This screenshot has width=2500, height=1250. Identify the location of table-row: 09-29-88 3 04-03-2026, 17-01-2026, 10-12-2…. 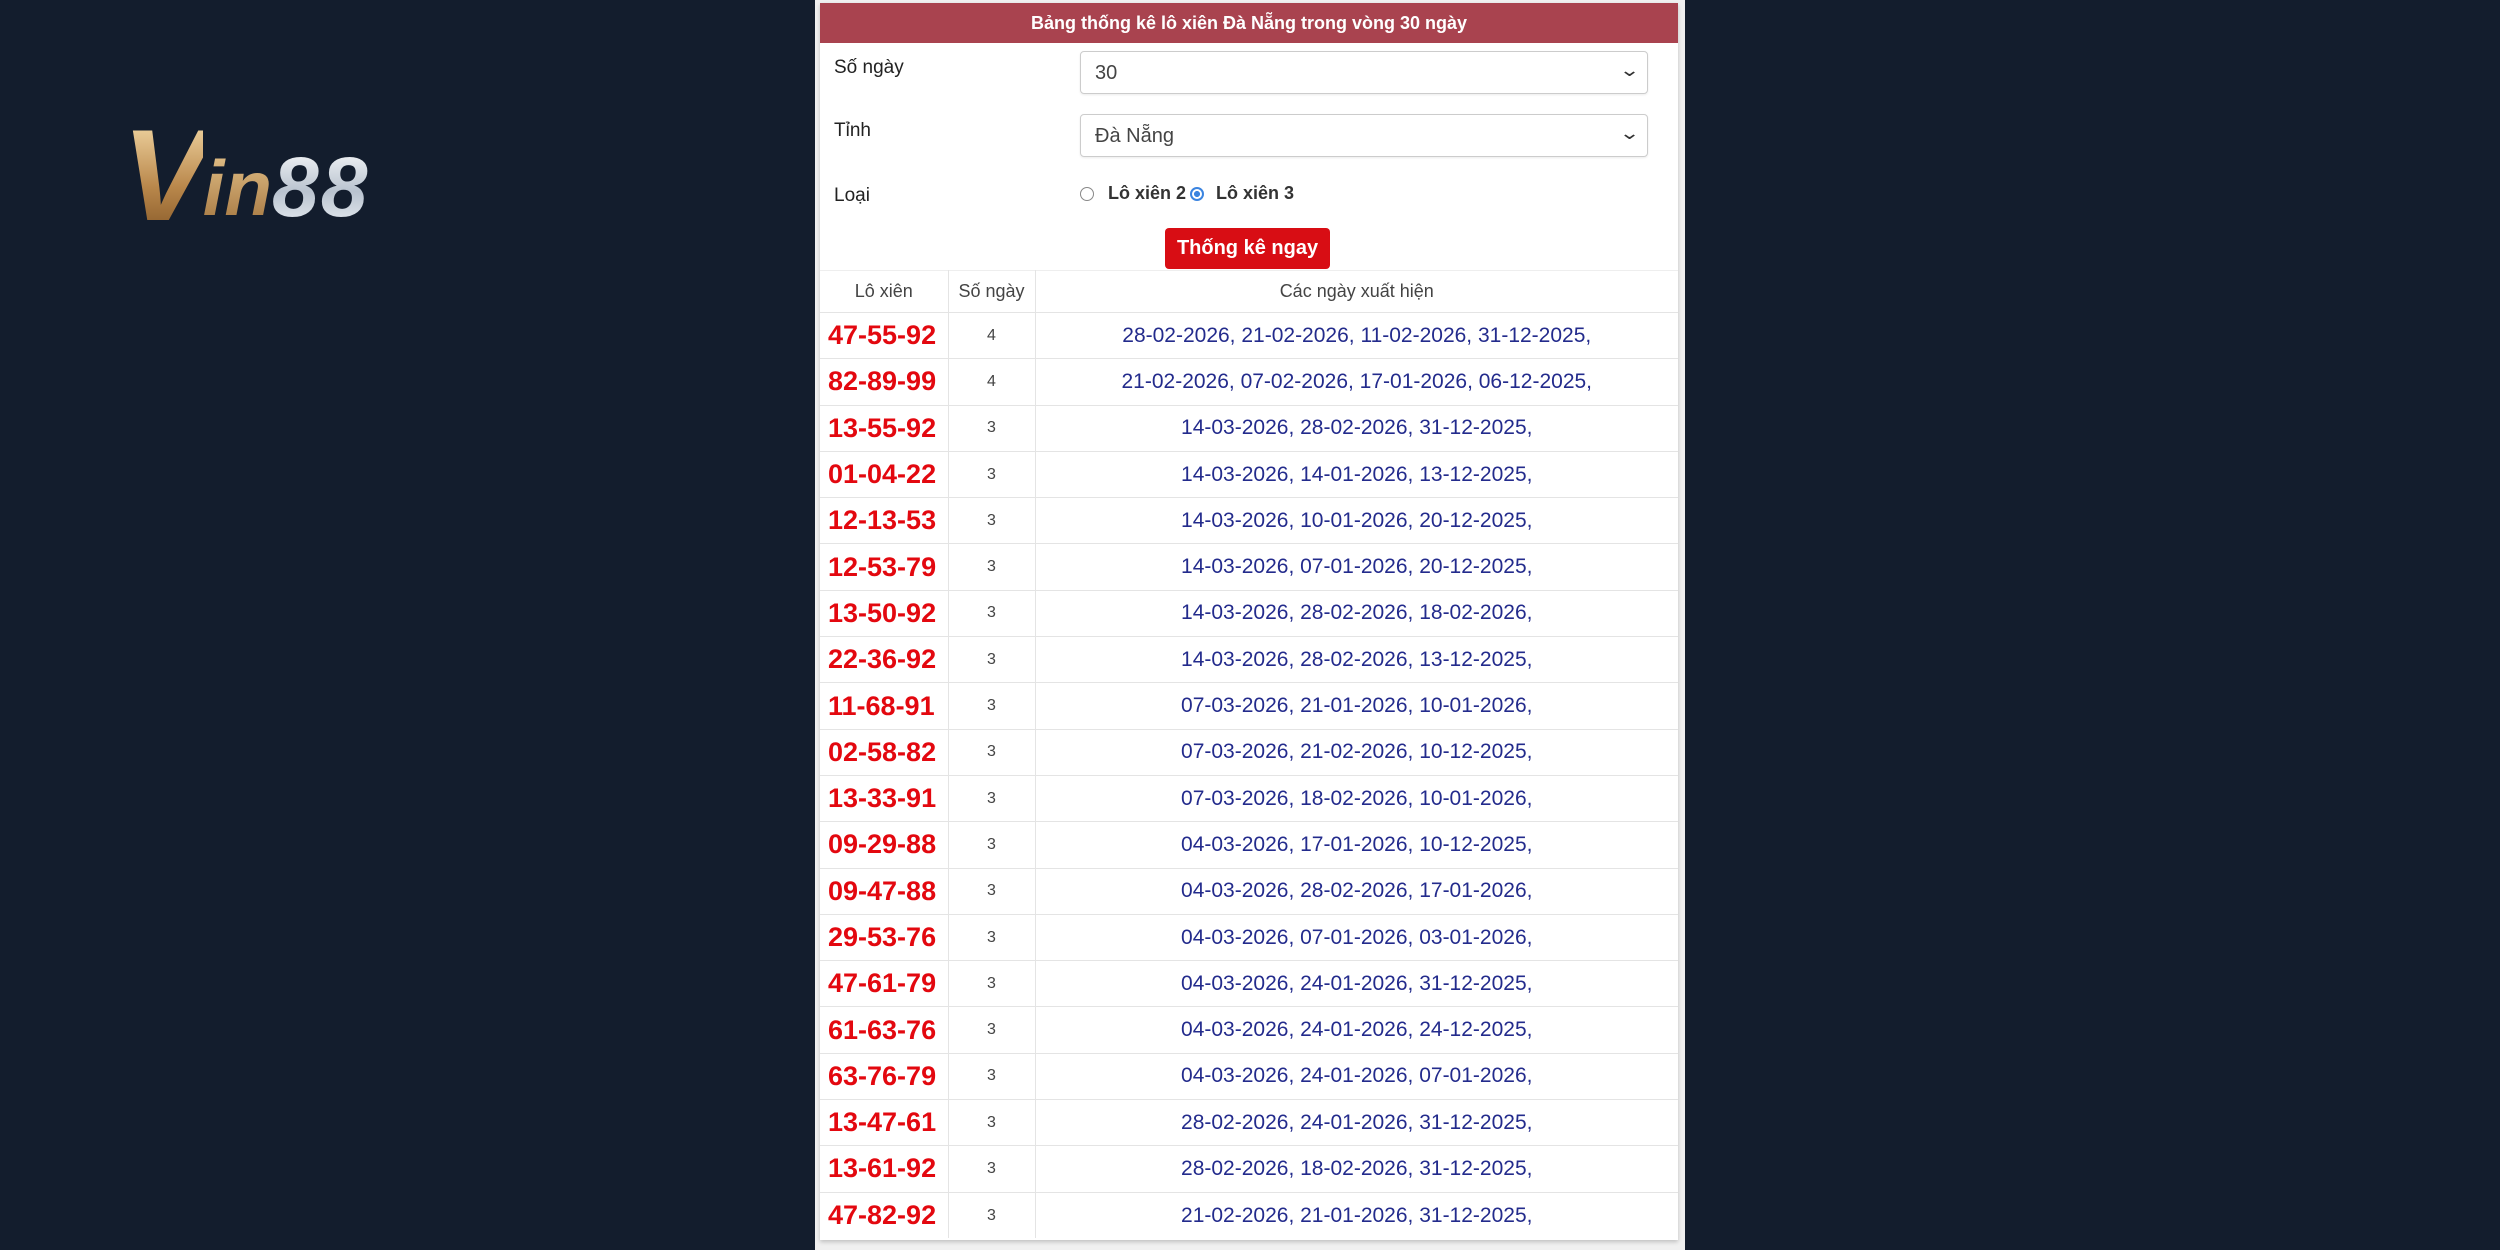
(1249, 845).